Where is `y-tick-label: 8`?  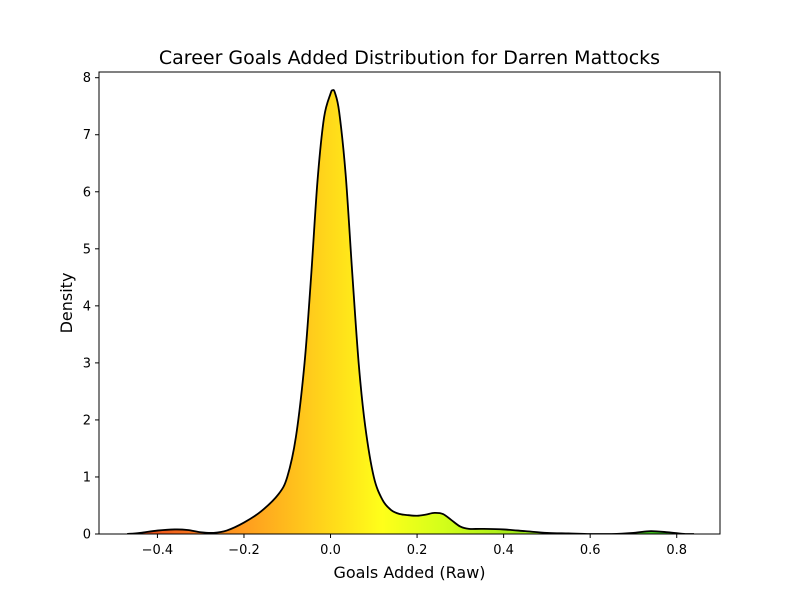 y-tick-label: 8 is located at coordinates (87, 78).